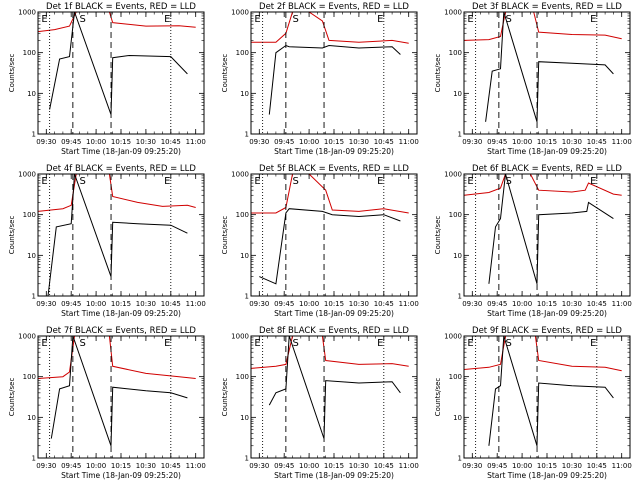 The height and width of the screenshot is (480, 640). I want to click on chart-title: Det 9f BLACK = Events, RED = LLD, so click(547, 331).